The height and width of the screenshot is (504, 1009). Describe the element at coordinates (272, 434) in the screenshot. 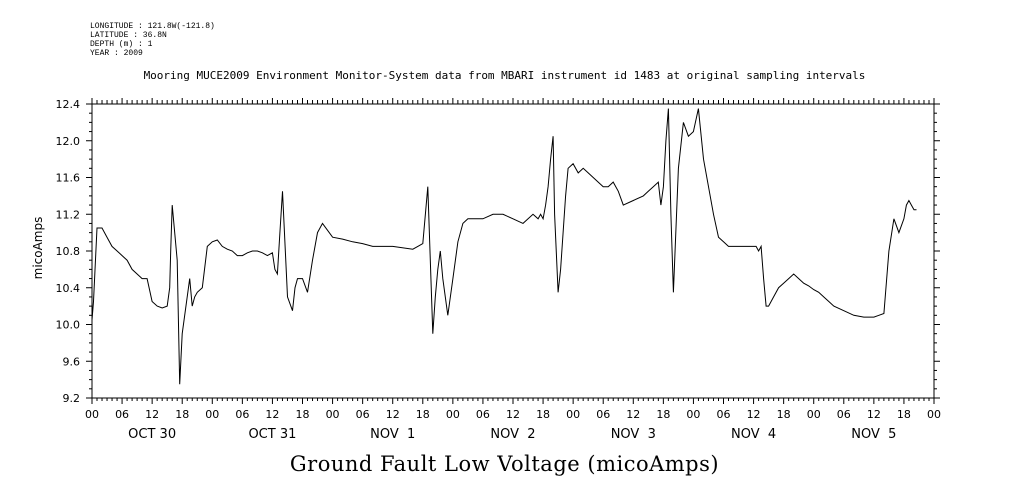

I see `x-day-label: OCT 31` at that location.